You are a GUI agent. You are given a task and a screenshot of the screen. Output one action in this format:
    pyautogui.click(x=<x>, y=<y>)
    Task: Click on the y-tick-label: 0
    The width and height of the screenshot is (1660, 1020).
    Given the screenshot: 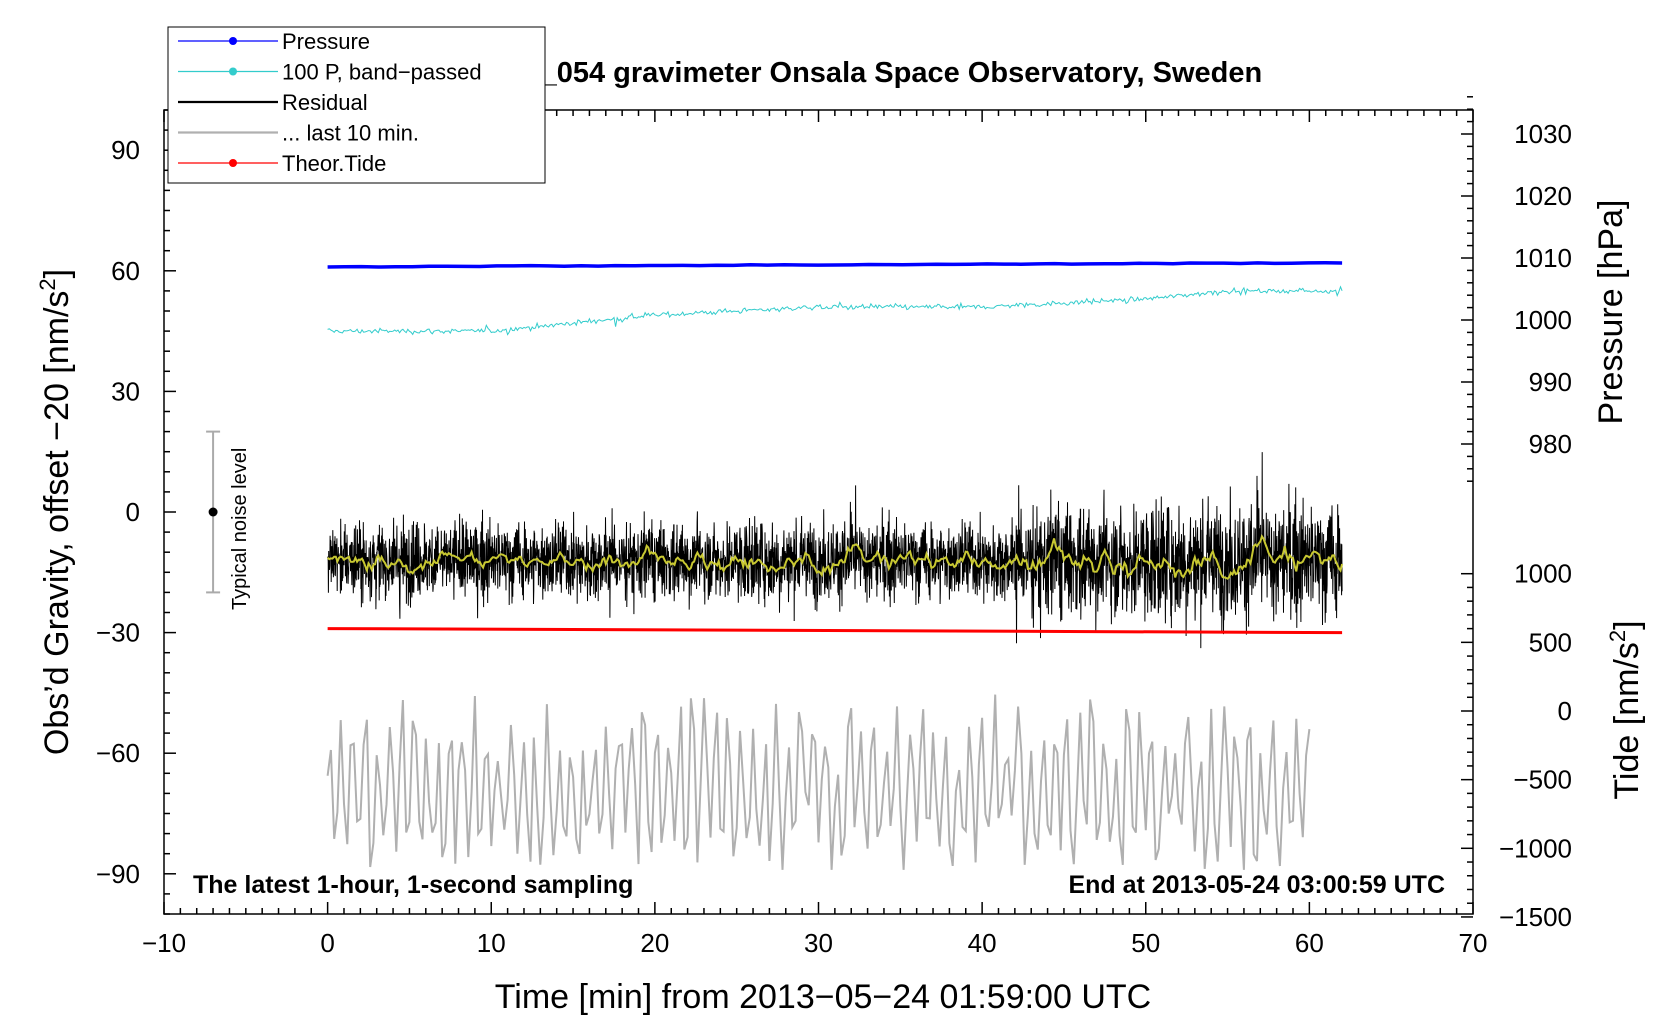 What is the action you would take?
    pyautogui.click(x=133, y=512)
    